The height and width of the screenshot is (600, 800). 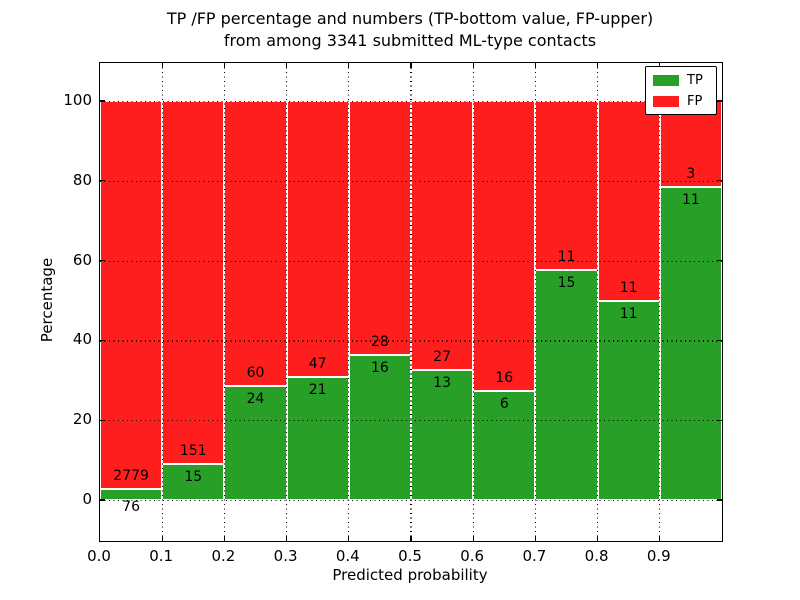 What do you see at coordinates (658, 556) in the screenshot?
I see `x-tick-label-0.9: 0.9` at bounding box center [658, 556].